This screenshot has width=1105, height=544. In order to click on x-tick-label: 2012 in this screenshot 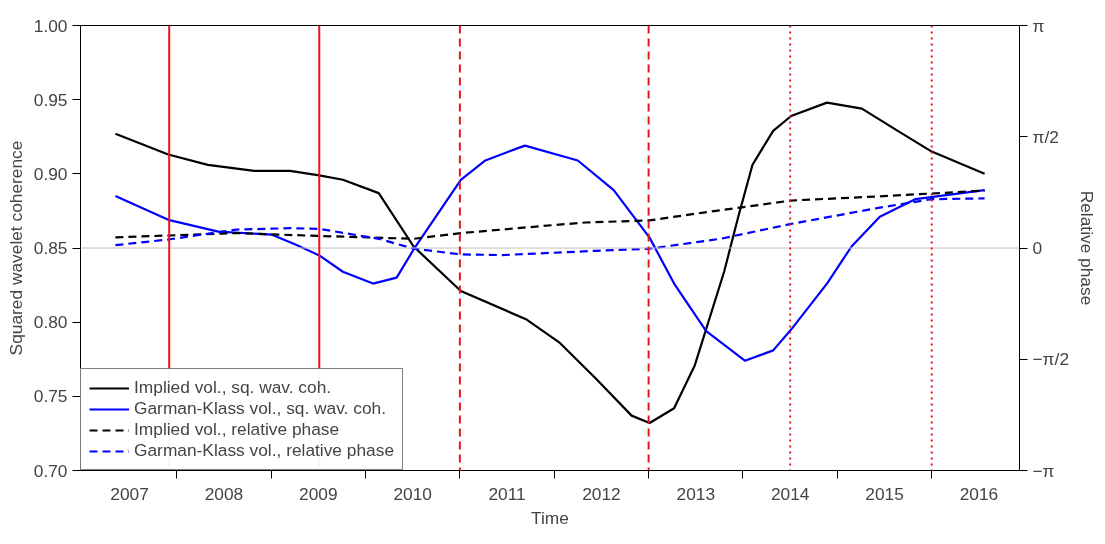, I will do `click(601, 493)`.